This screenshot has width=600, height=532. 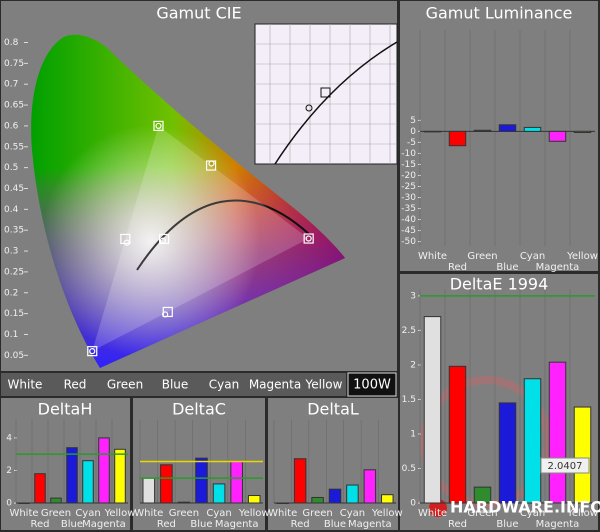 I want to click on color-selector: Red, so click(x=75, y=385).